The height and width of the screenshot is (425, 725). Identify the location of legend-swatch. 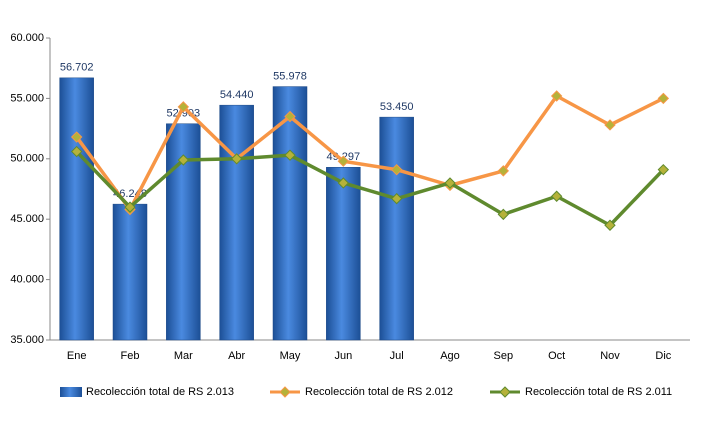
(71, 392).